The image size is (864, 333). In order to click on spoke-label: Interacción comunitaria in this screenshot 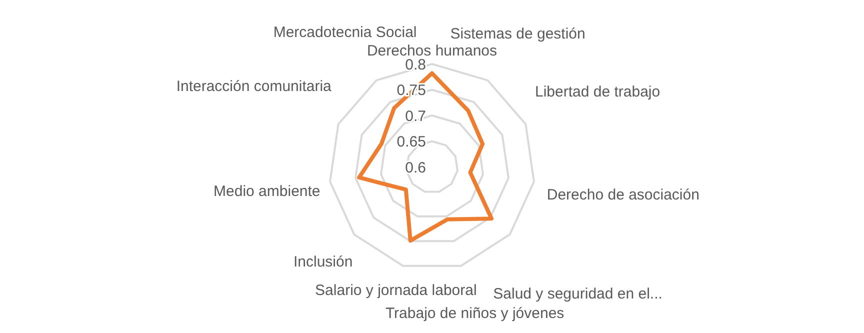, I will do `click(254, 86)`.